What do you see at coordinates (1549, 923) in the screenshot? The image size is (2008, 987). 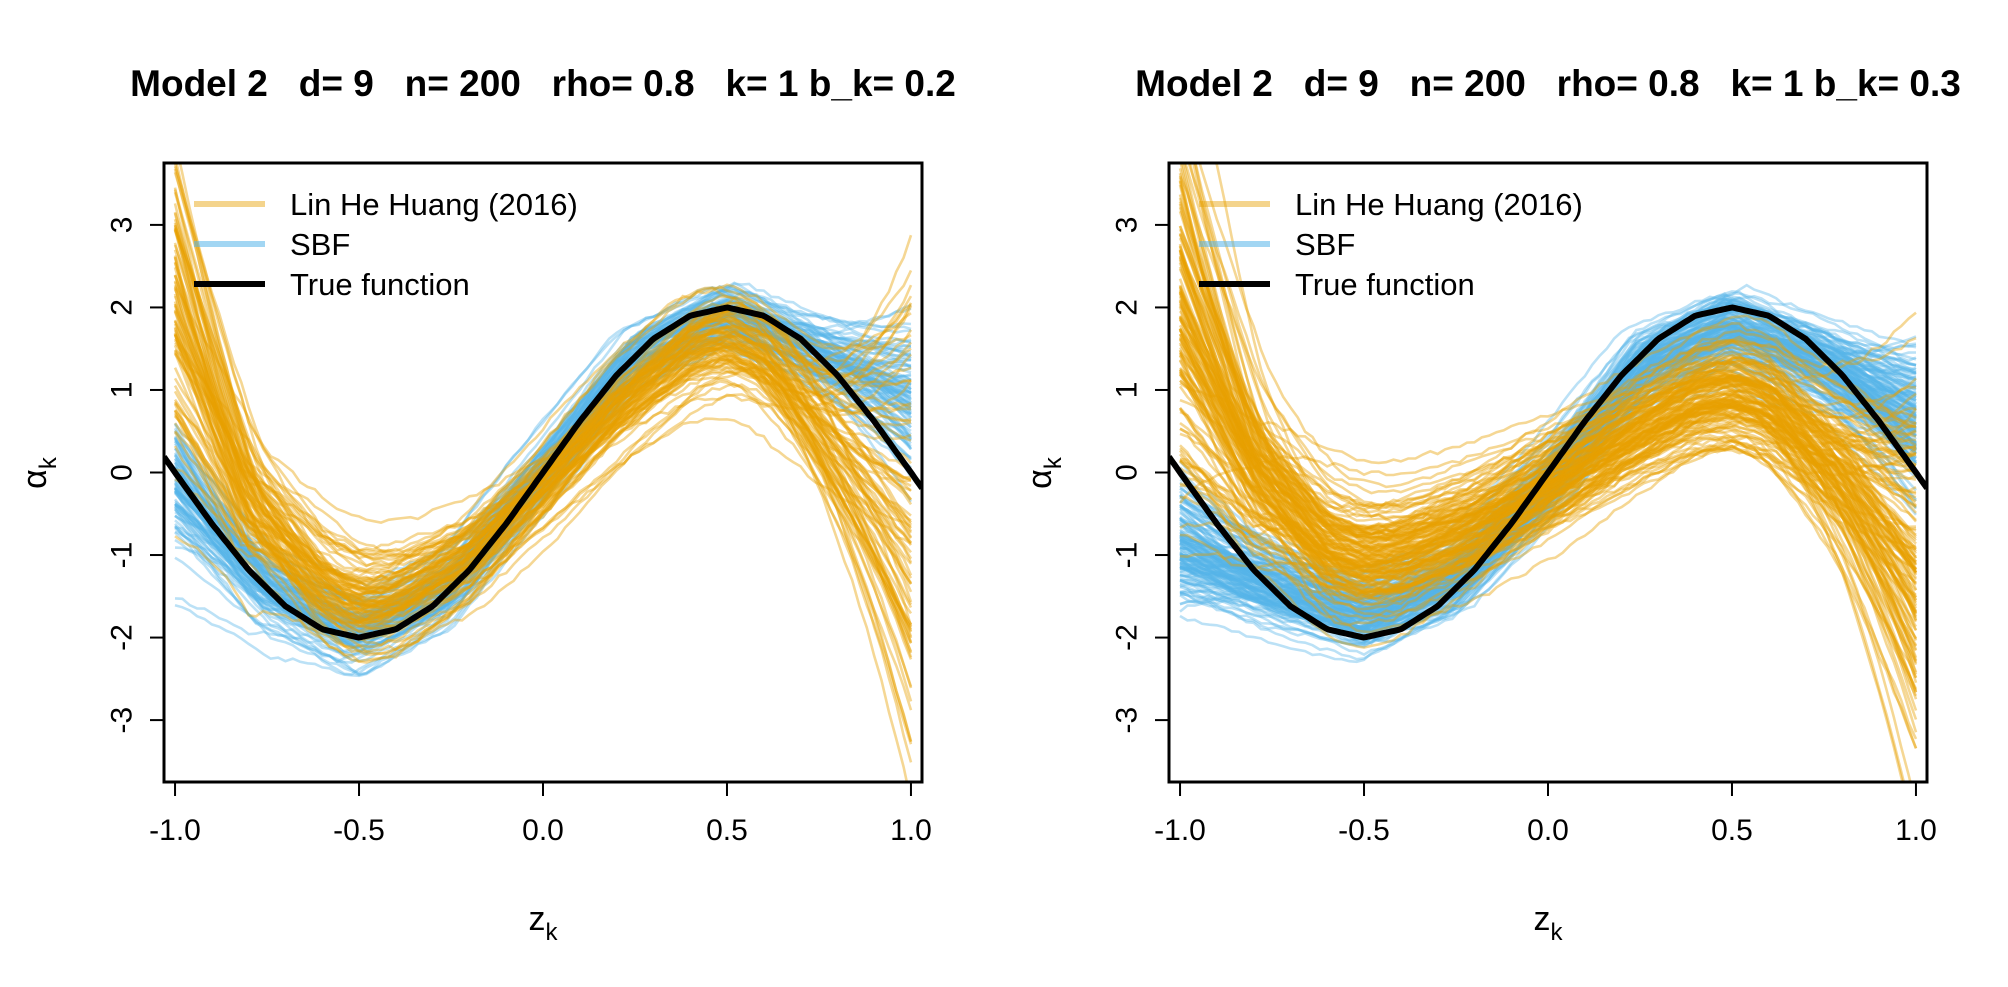 I see `right-x-axis-label: zk` at bounding box center [1549, 923].